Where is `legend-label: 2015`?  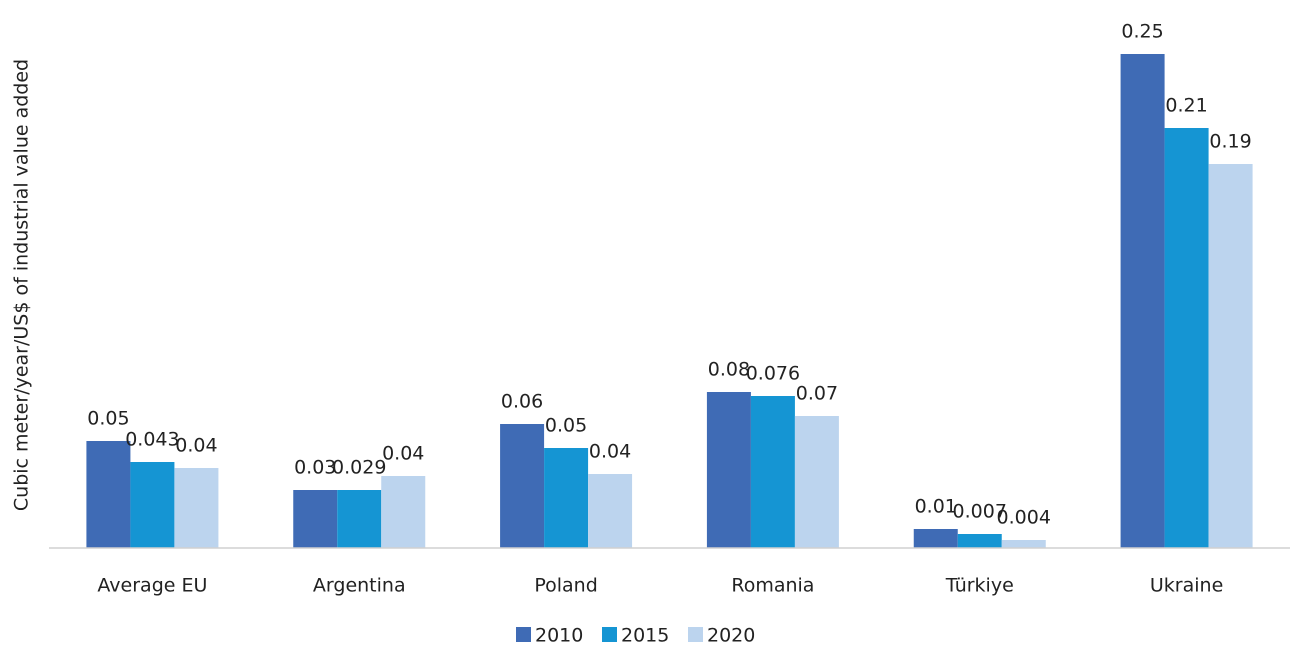
legend-label: 2015 is located at coordinates (645, 635).